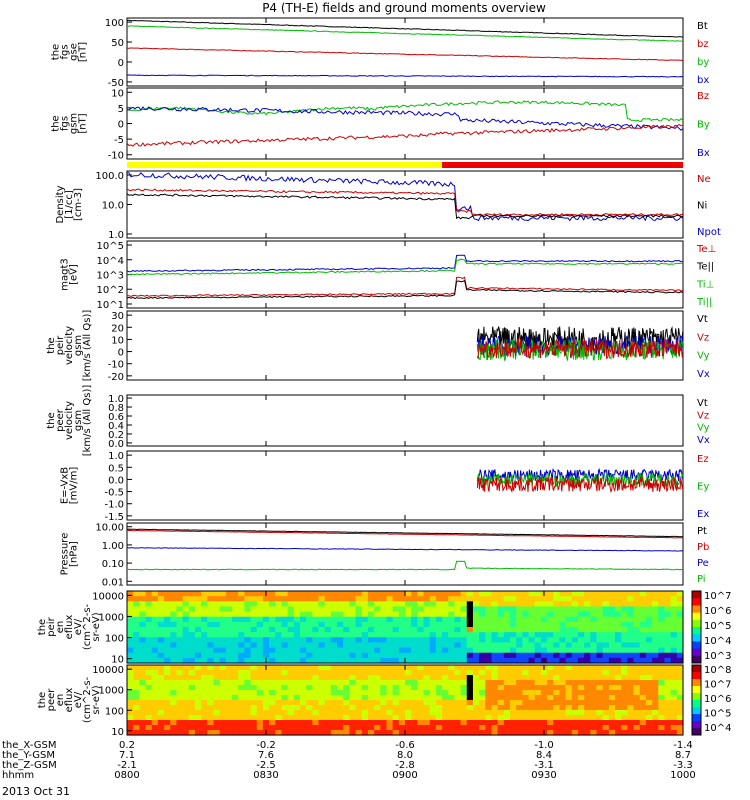 This screenshot has height=800, width=750. Describe the element at coordinates (114, 493) in the screenshot. I see `panel7-ytick-label: -0.5` at that location.